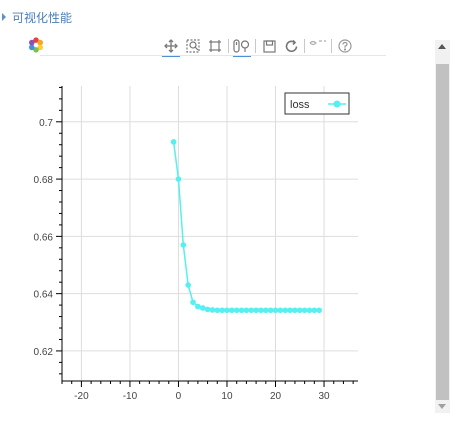 The width and height of the screenshot is (464, 431). What do you see at coordinates (215, 46) in the screenshot?
I see `reset-view-icon` at bounding box center [215, 46].